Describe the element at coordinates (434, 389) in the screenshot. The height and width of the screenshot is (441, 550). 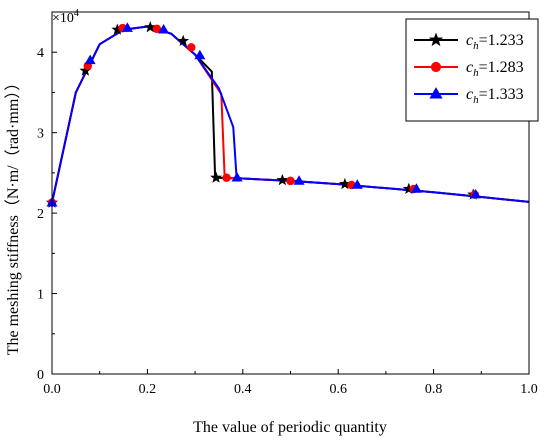
I see `x-tick-label: 0.8` at that location.